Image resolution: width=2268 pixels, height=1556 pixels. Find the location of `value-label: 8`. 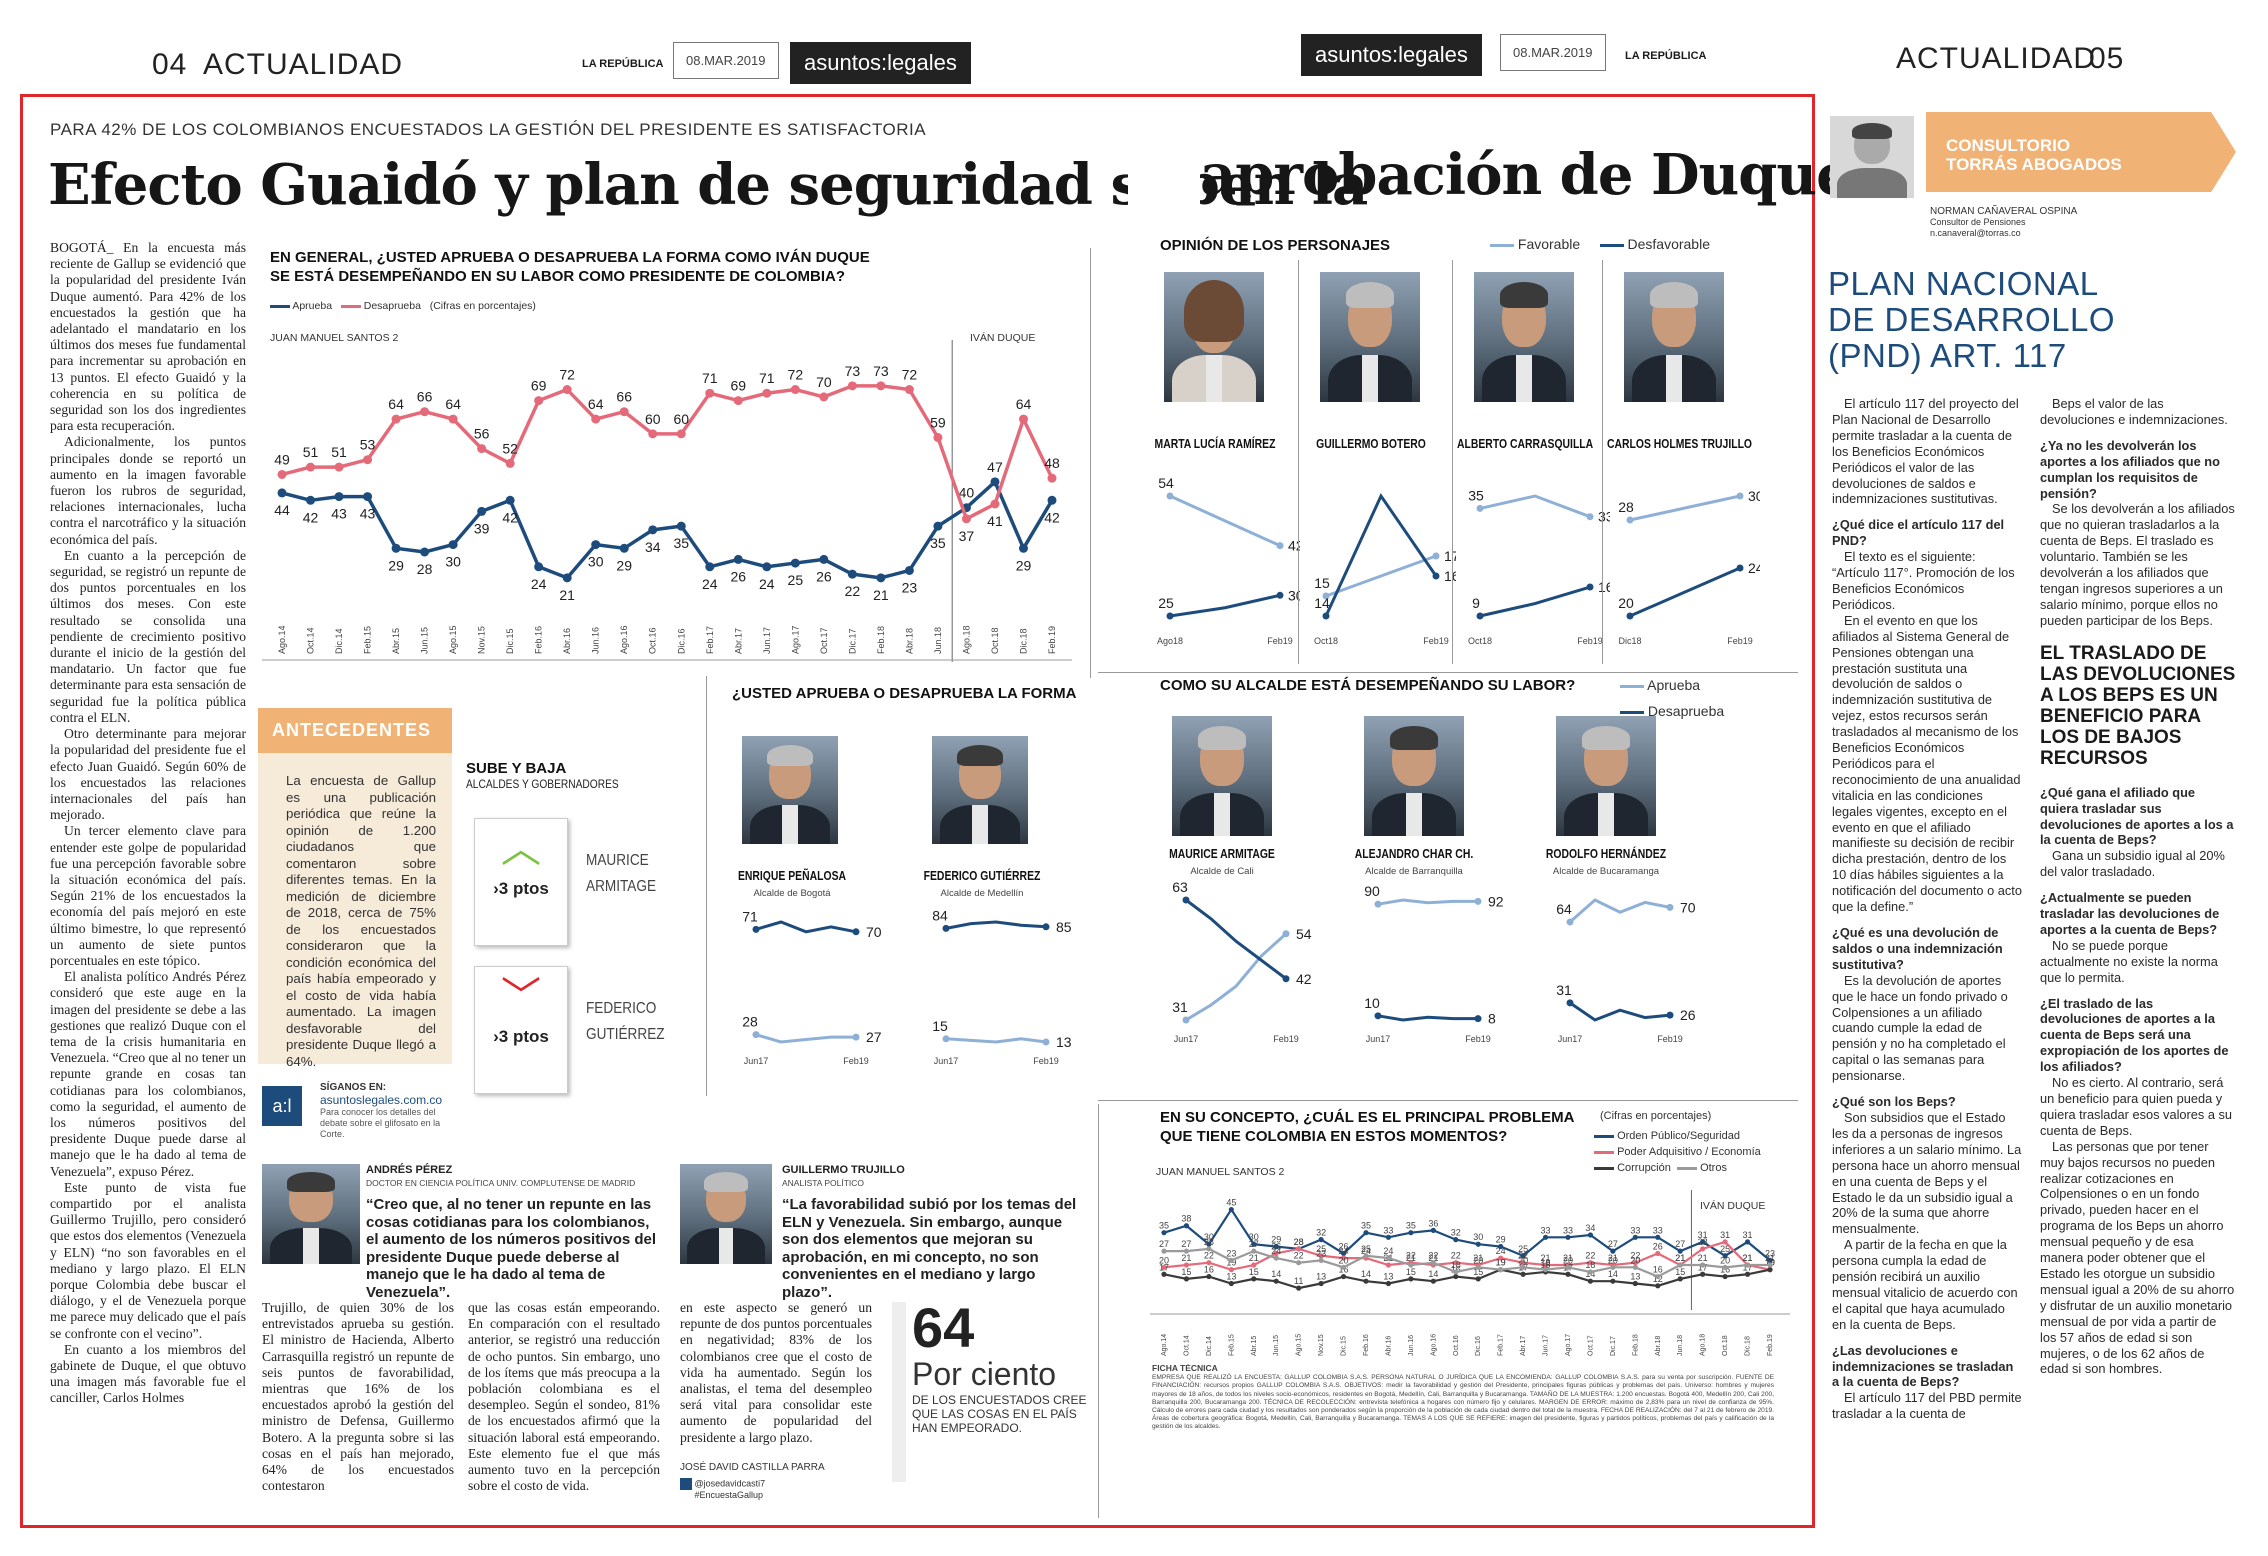

value-label: 8 is located at coordinates (1492, 1019).